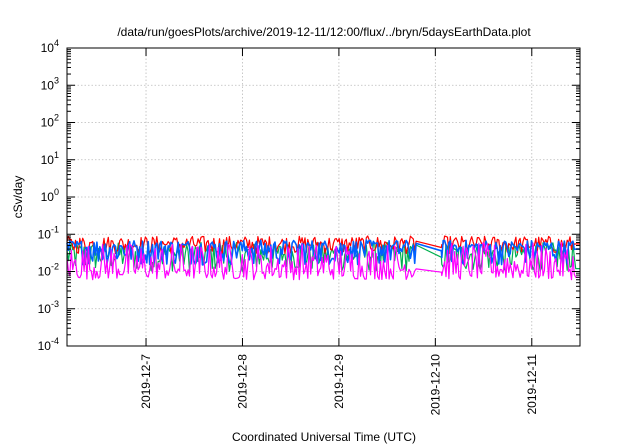 The height and width of the screenshot is (448, 640). Describe the element at coordinates (48, 307) in the screenshot. I see `y-tick-label: 10⁻³` at that location.